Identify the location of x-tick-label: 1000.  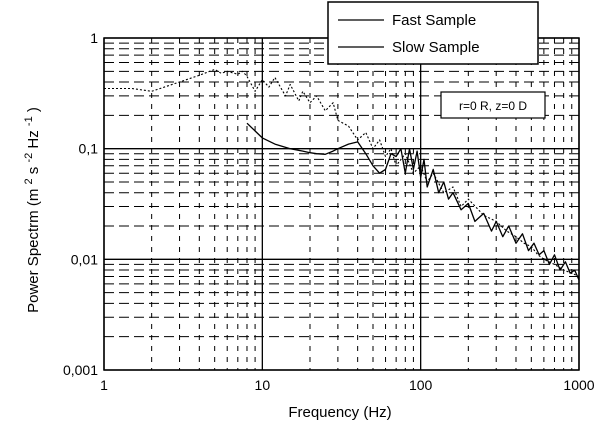
(578, 385).